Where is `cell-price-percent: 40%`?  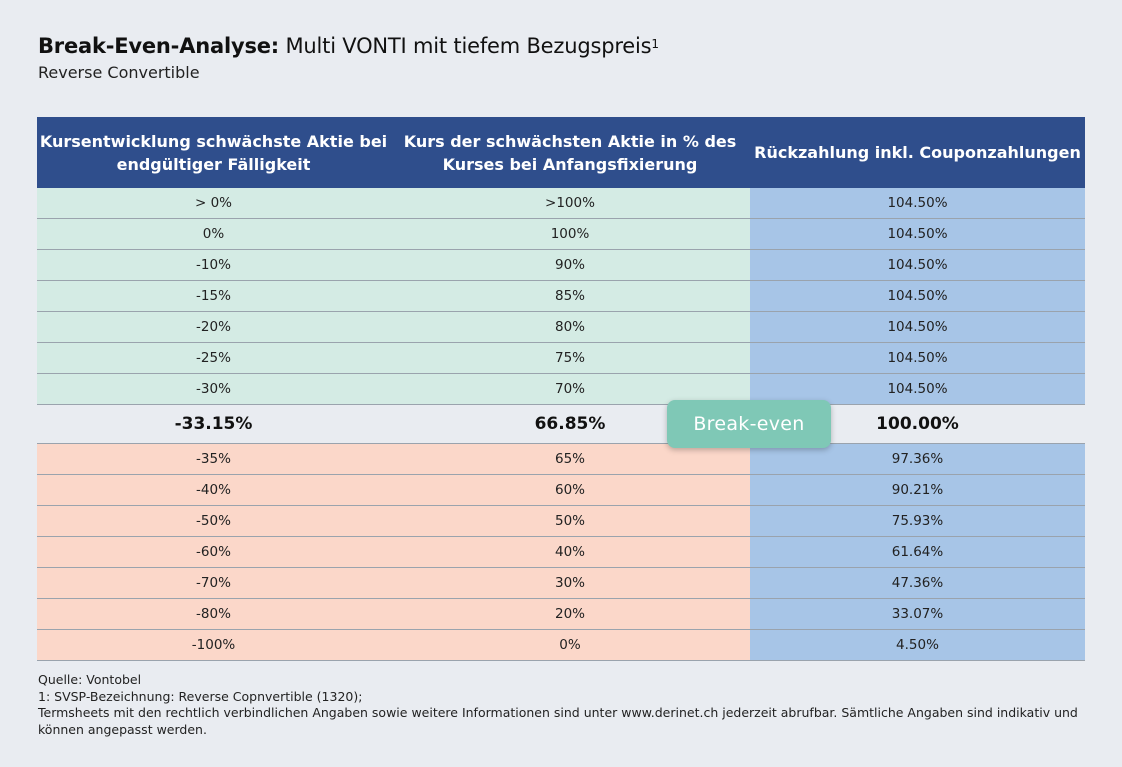
cell-price-percent: 40% is located at coordinates (570, 552).